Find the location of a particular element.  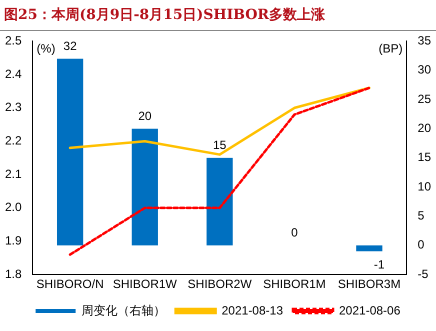

y-tick-label: 2.1 is located at coordinates (13, 173).